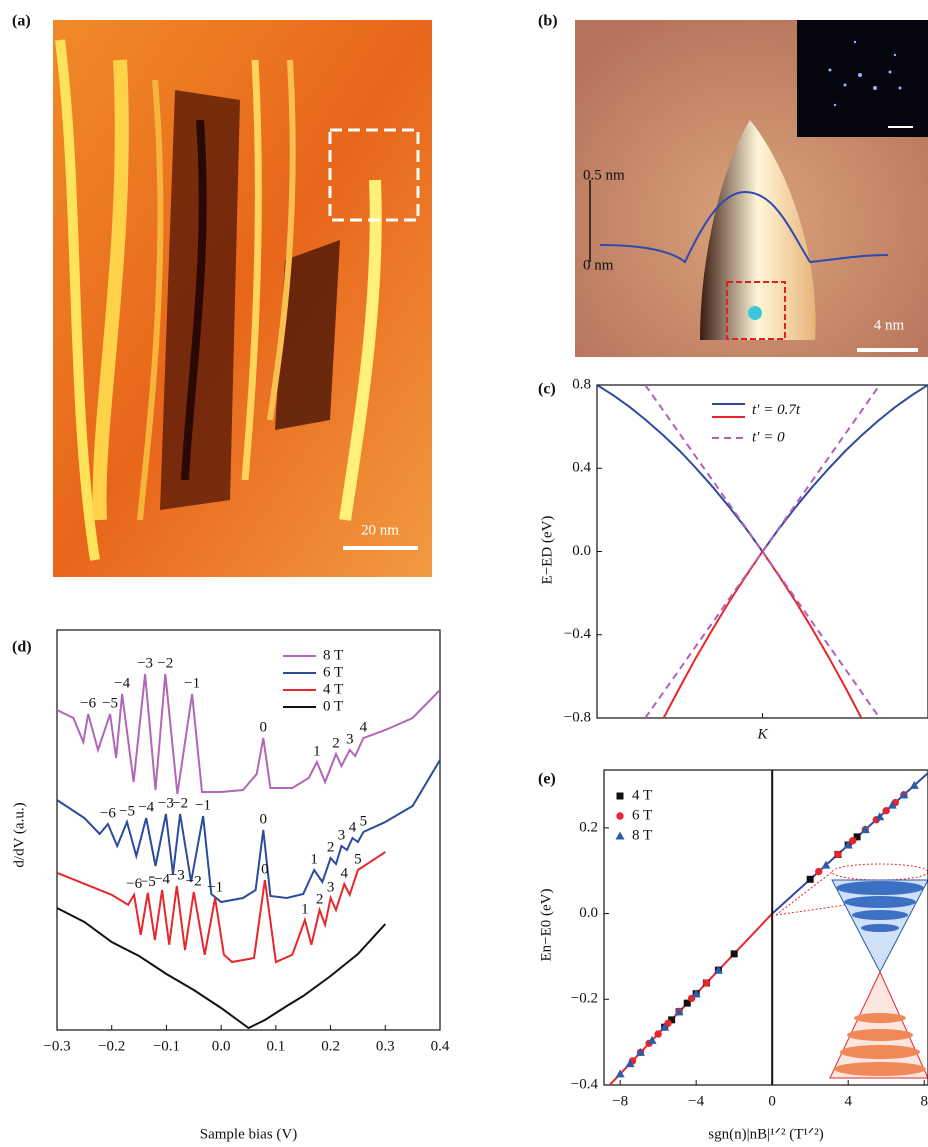 Image resolution: width=928 pixels, height=1147 pixels. Describe the element at coordinates (111, 1046) in the screenshot. I see `x-tick-label: −0.2` at that location.